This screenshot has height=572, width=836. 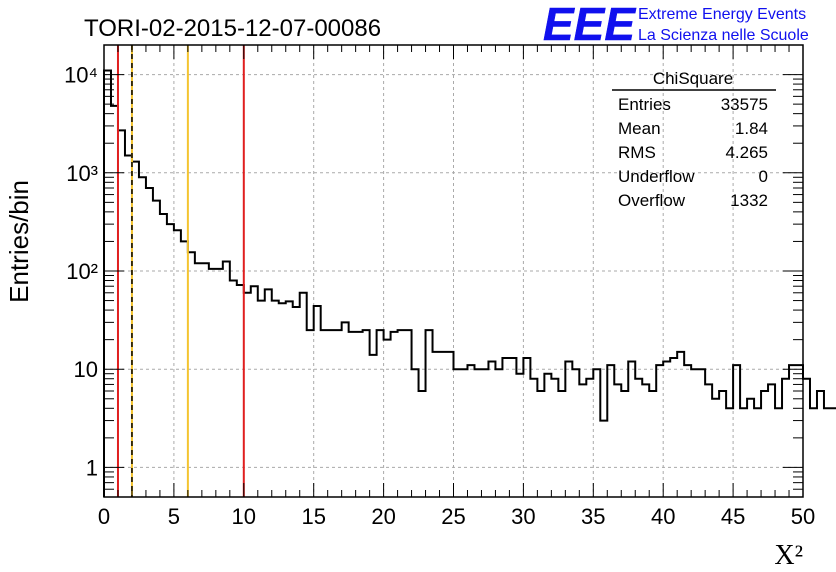 What do you see at coordinates (523, 516) in the screenshot?
I see `x-tick-label: 30` at bounding box center [523, 516].